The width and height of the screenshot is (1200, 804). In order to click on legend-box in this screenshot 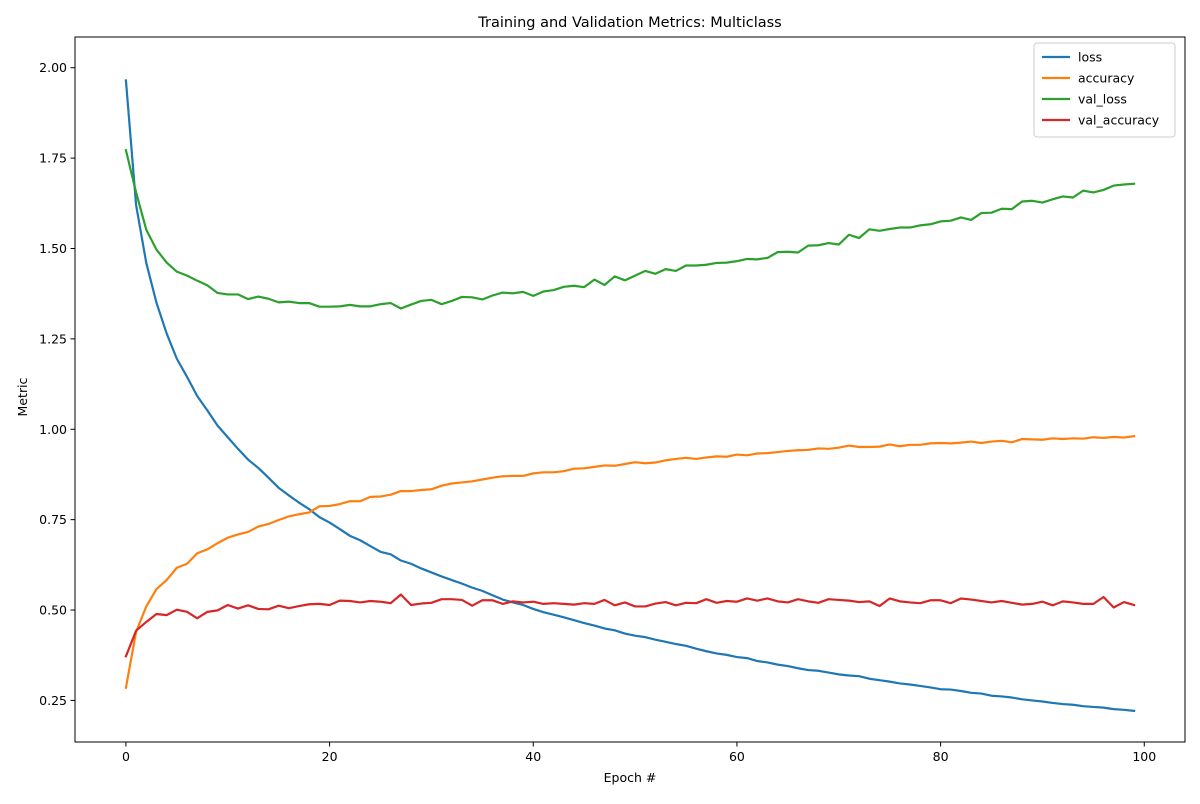, I will do `click(1104, 90)`.